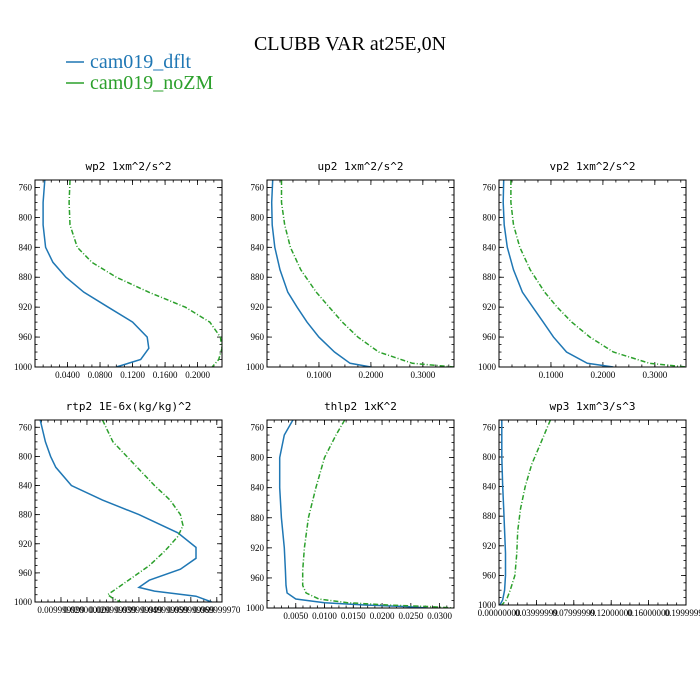 The height and width of the screenshot is (700, 700). Describe the element at coordinates (592, 166) in the screenshot. I see `panel-title: vp2 1xm^2/s^2` at that location.